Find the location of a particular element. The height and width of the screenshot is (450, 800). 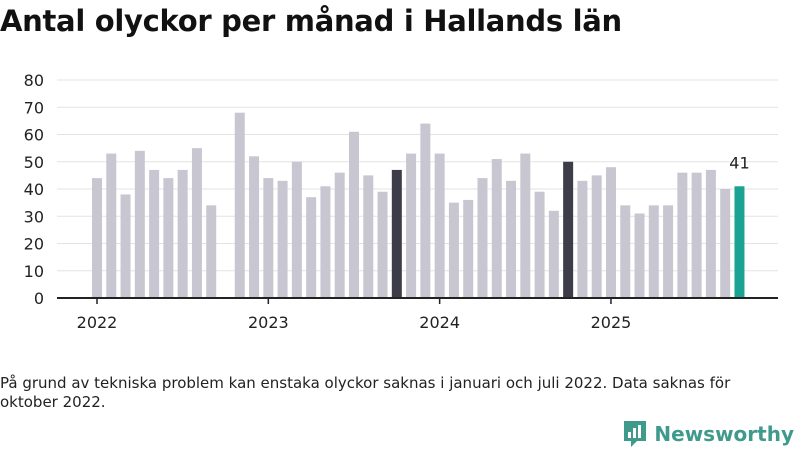

y-tick-label: 70 is located at coordinates (34, 107).